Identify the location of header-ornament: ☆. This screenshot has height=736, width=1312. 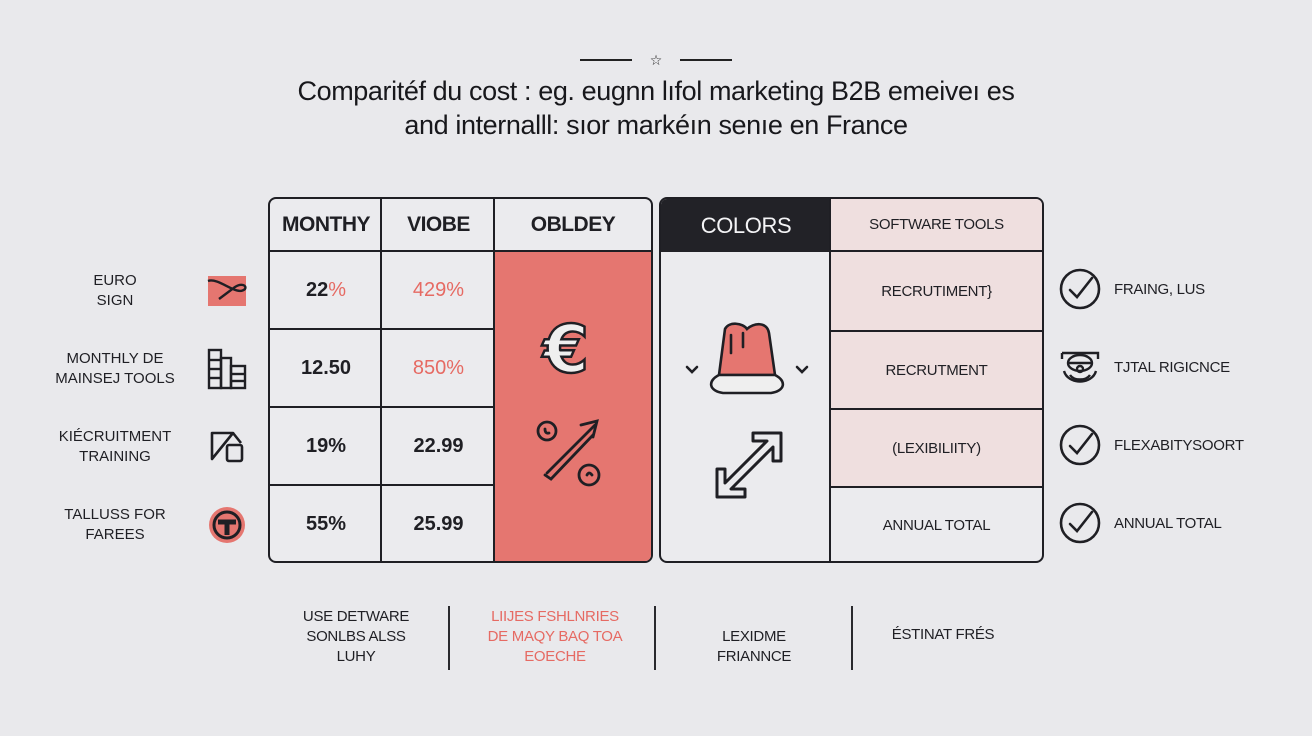
(656, 60).